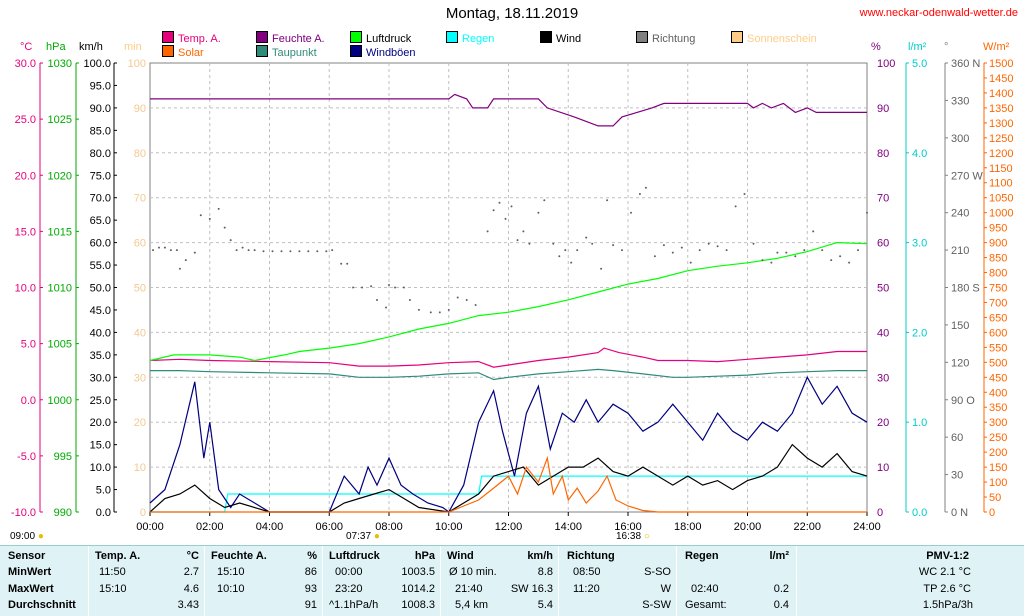  I want to click on axis-temp-tick-label: 10.0, so click(25, 289).